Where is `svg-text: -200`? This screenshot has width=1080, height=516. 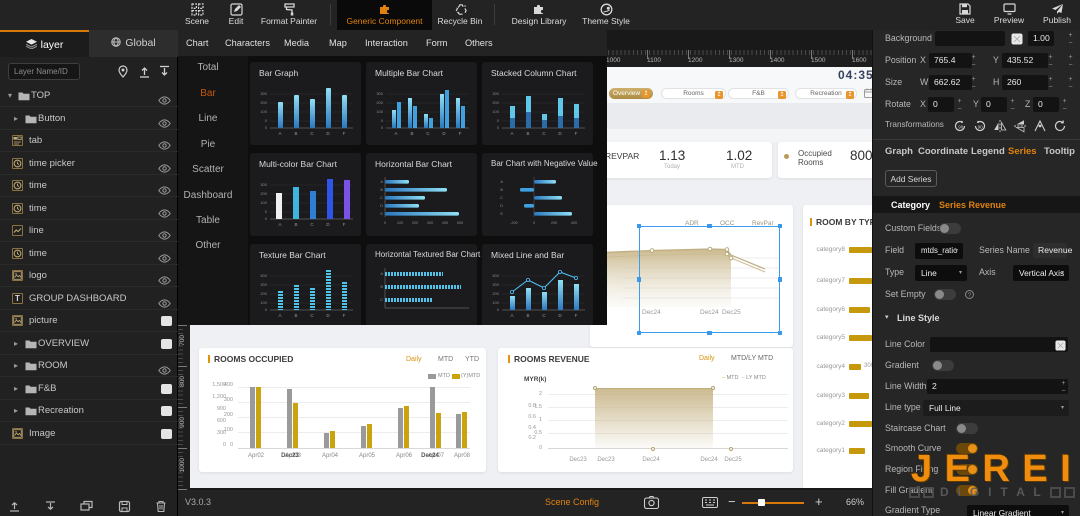
svg-text: -200 is located at coordinates (514, 223).